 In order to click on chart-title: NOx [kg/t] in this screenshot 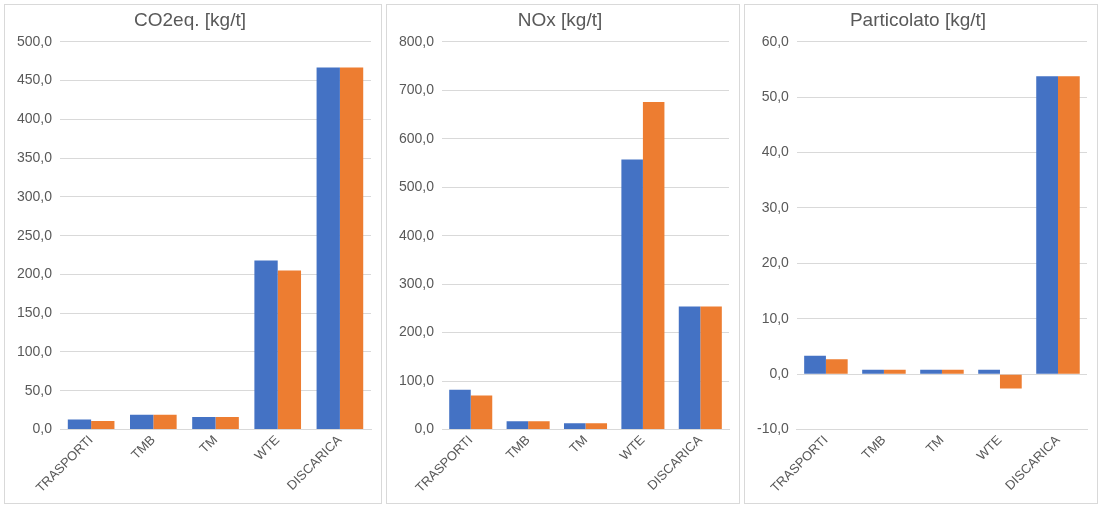, I will do `click(560, 19)`.